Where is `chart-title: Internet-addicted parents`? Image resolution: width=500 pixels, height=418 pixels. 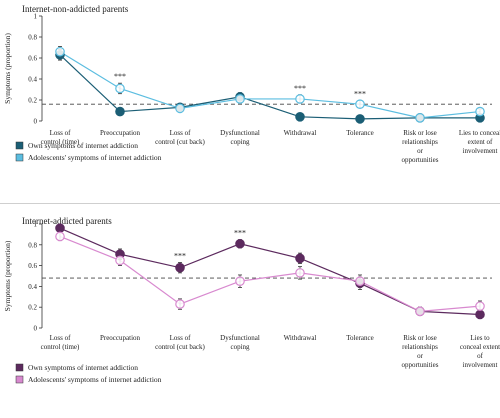
chart-title: Internet-addicted parents is located at coordinates (67, 221).